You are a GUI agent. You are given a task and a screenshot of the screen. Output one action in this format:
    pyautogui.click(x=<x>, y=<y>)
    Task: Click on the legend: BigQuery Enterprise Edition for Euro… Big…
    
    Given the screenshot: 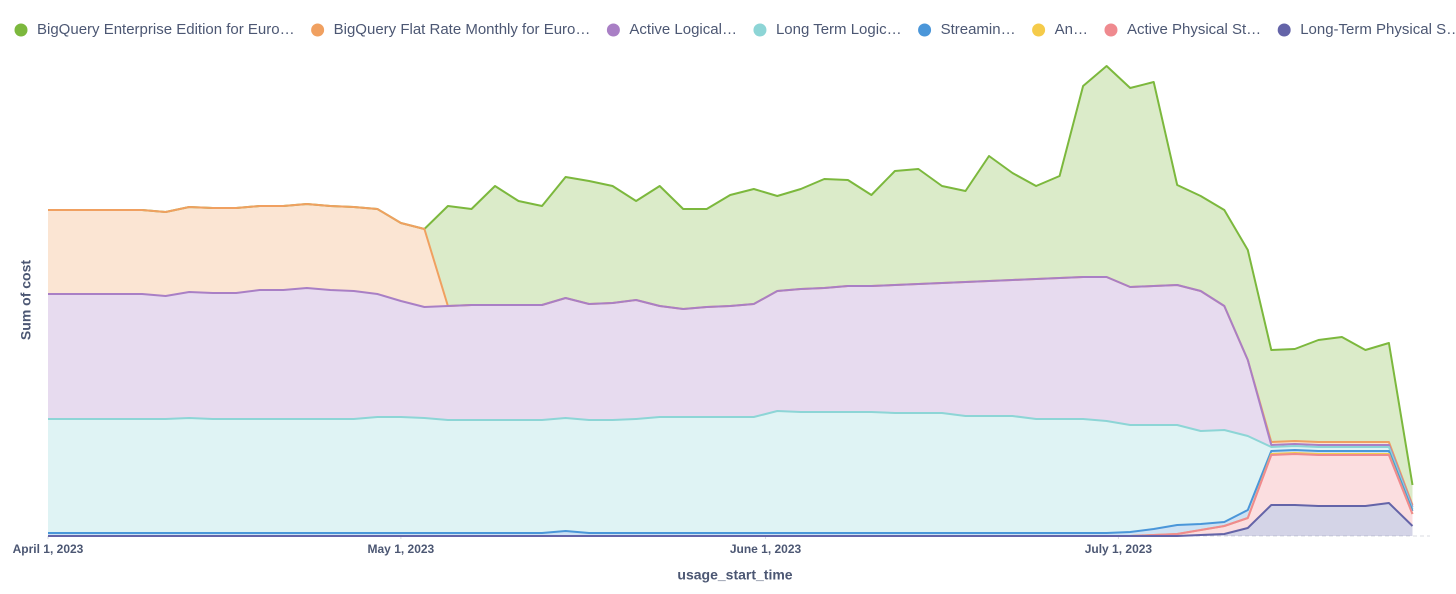 What is the action you would take?
    pyautogui.click(x=735, y=29)
    